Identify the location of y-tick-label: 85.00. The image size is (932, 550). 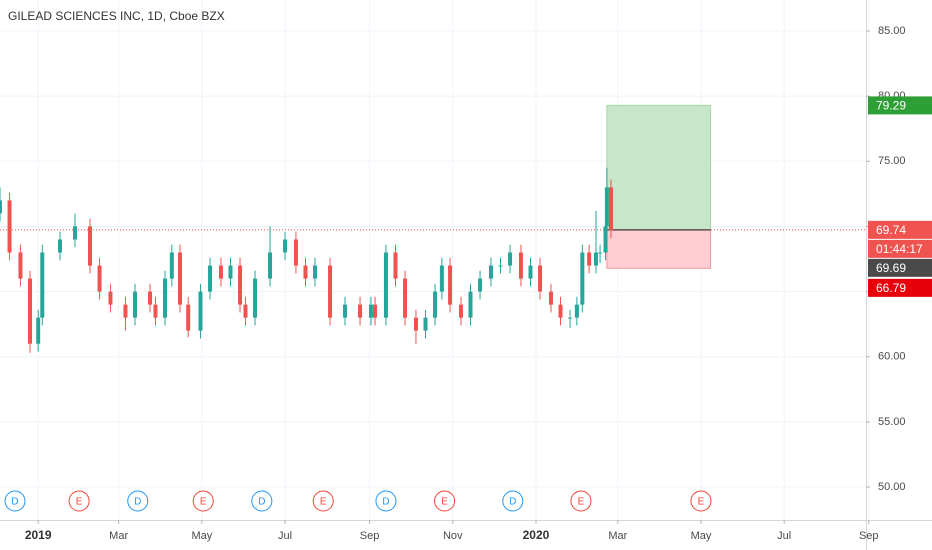
(892, 31).